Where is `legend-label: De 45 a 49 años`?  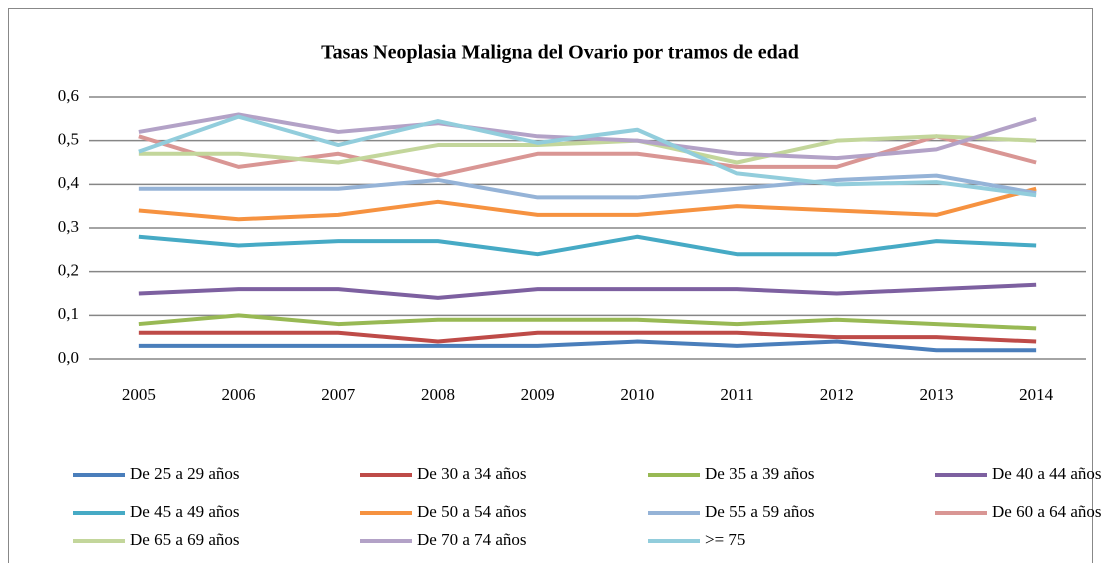 legend-label: De 45 a 49 años is located at coordinates (185, 511).